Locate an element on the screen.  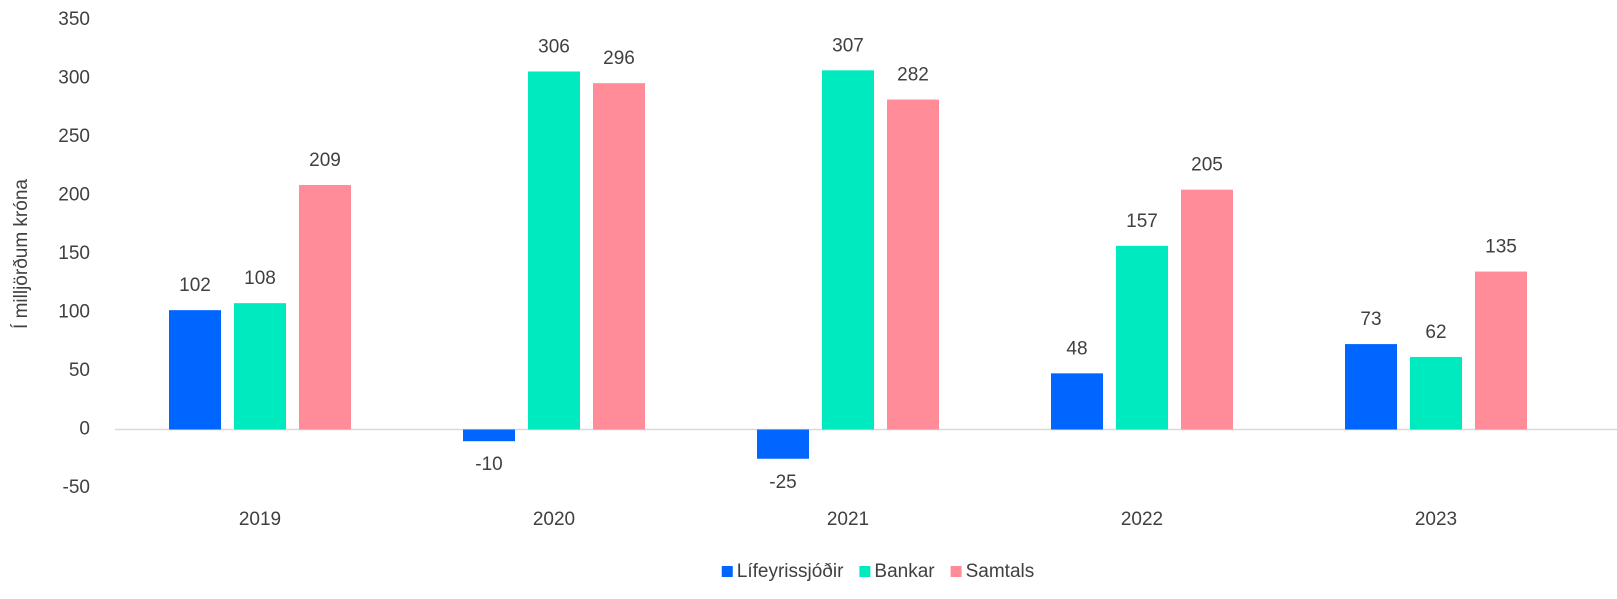
legend-label: Samtals is located at coordinates (1000, 571).